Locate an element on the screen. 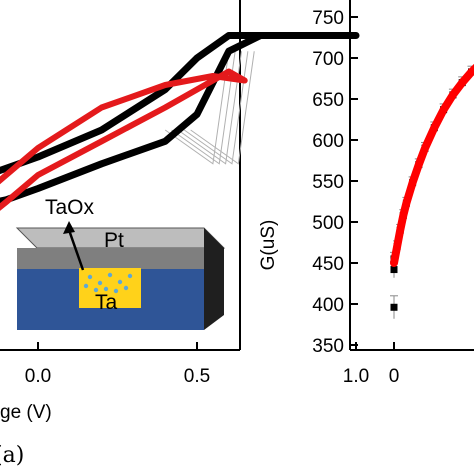  left-x-tick-label: 1.0 is located at coordinates (356, 376).